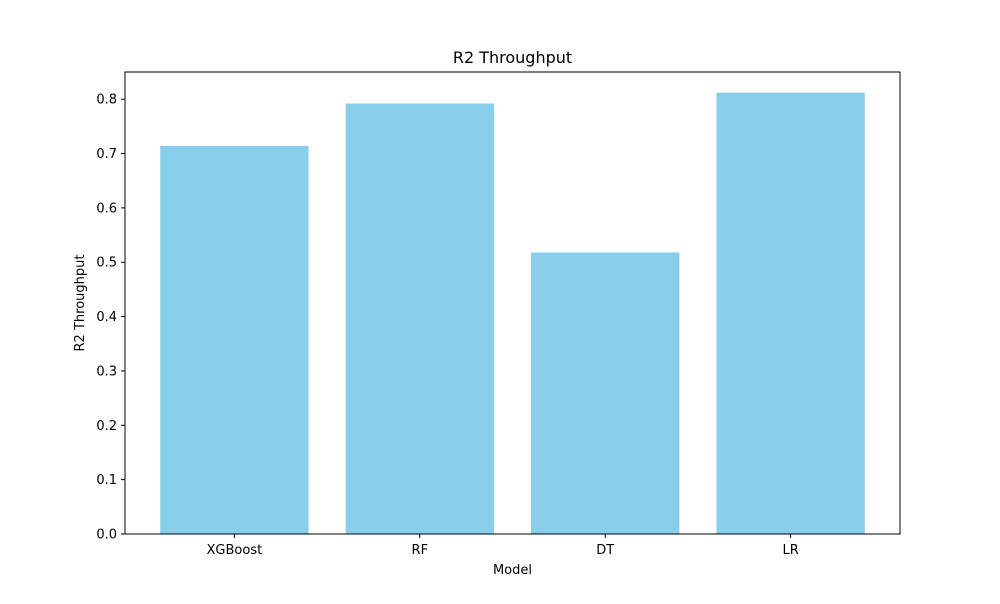 Image resolution: width=1000 pixels, height=604 pixels. What do you see at coordinates (106, 100) in the screenshot?
I see `y-tick-label: 0.8` at bounding box center [106, 100].